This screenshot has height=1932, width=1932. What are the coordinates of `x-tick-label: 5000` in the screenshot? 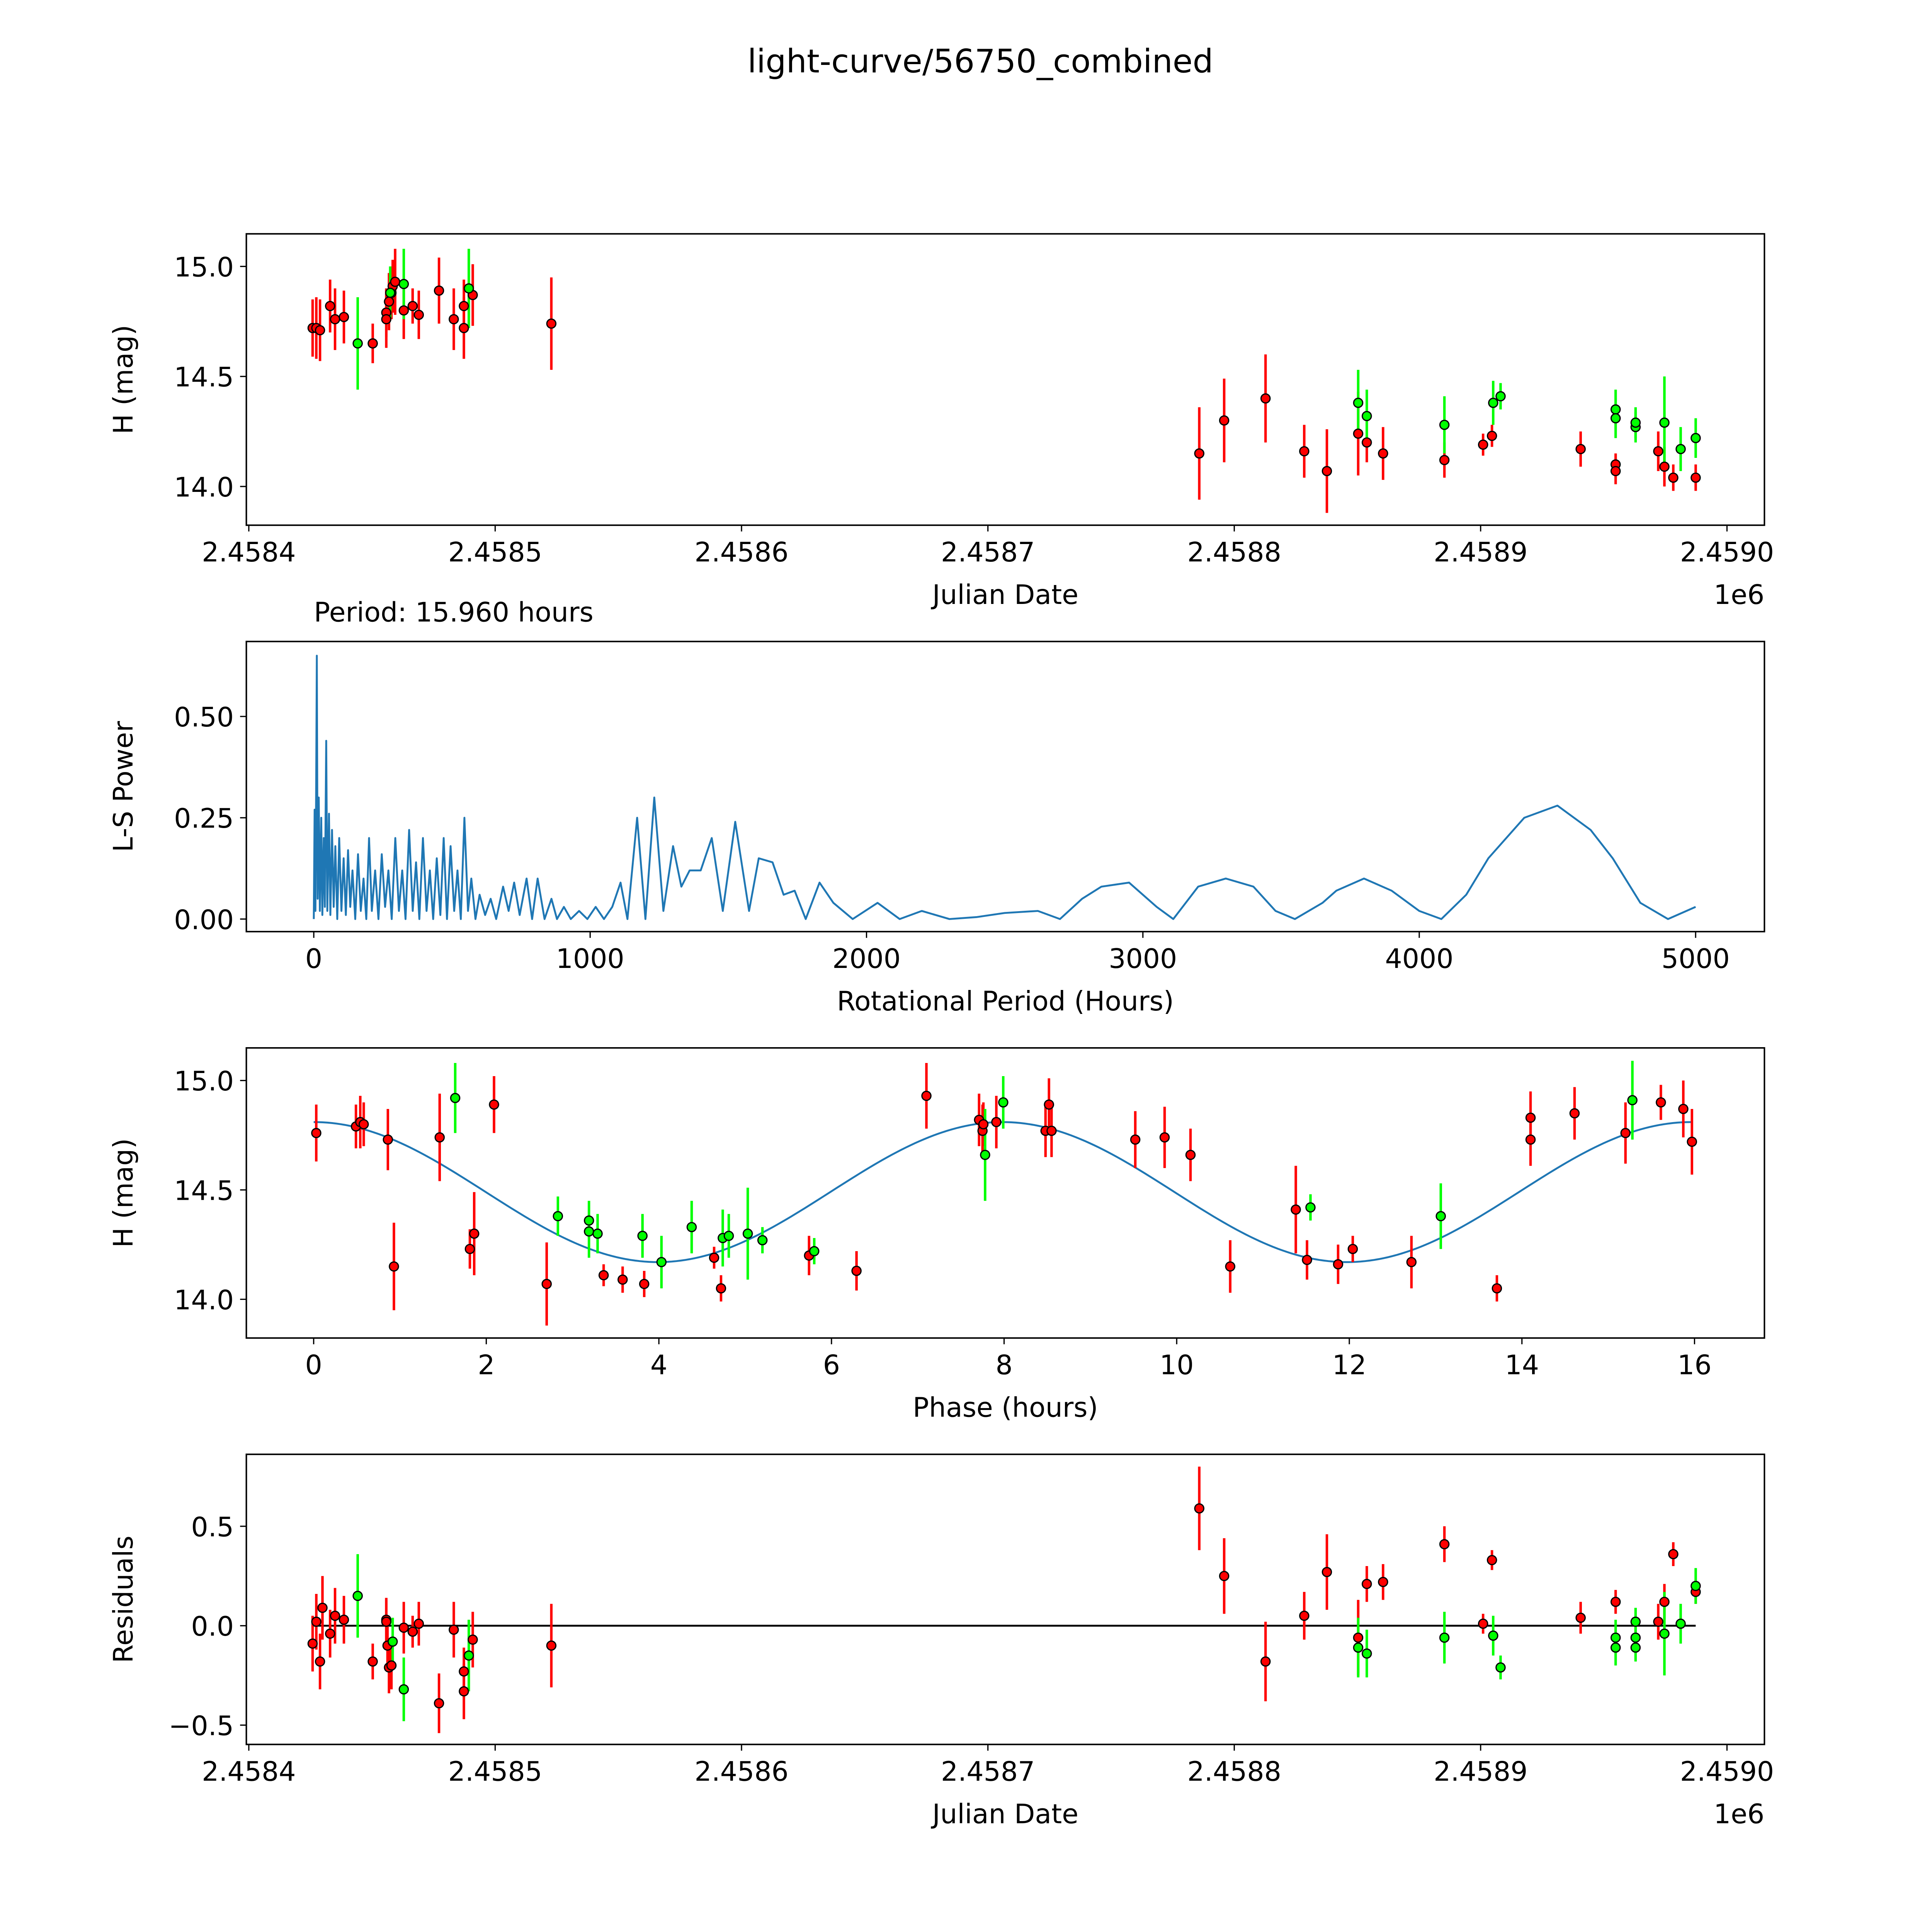 It's located at (1696, 959).